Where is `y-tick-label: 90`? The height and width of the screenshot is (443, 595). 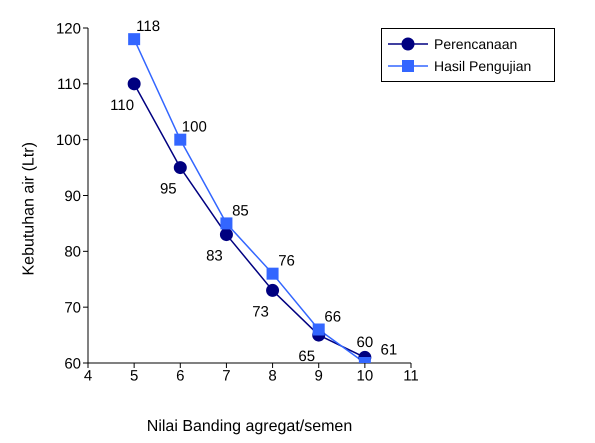
y-tick-label: 90 is located at coordinates (72, 196).